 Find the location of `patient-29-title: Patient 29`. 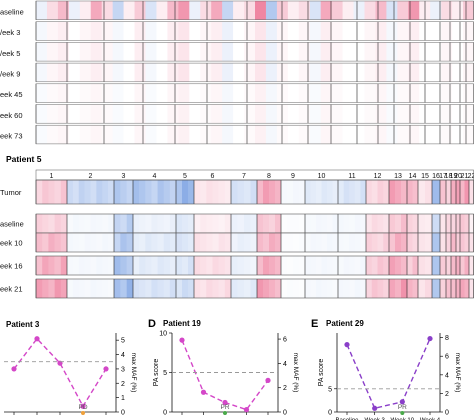

patient-29-title: Patient 29 is located at coordinates (345, 323).